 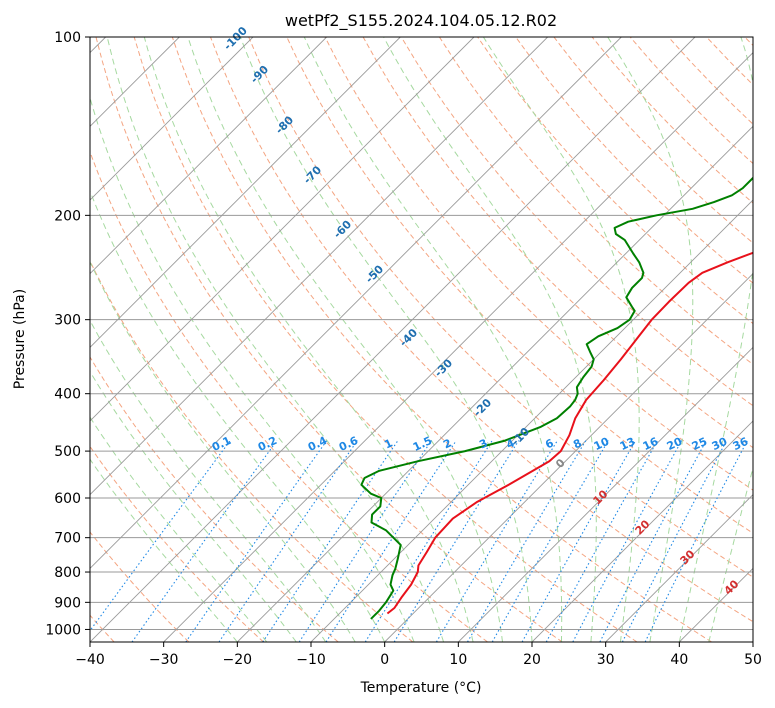 What do you see at coordinates (67, 452) in the screenshot?
I see `y-tick-label: 500` at bounding box center [67, 452].